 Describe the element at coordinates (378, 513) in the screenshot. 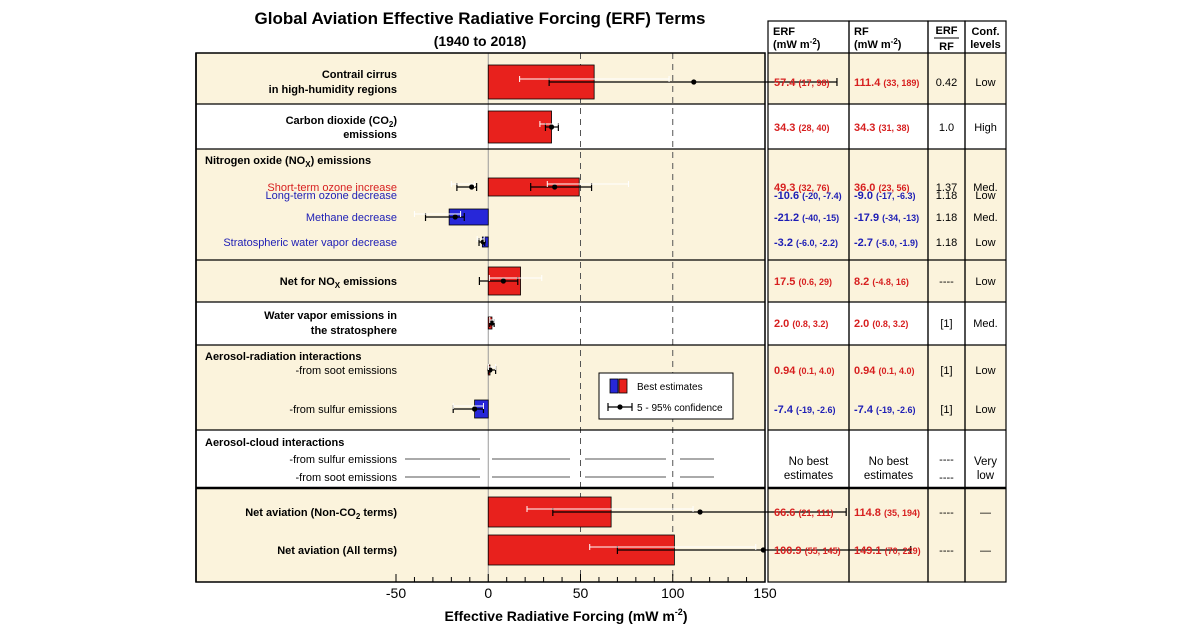

I see `row-label-part: terms)` at that location.